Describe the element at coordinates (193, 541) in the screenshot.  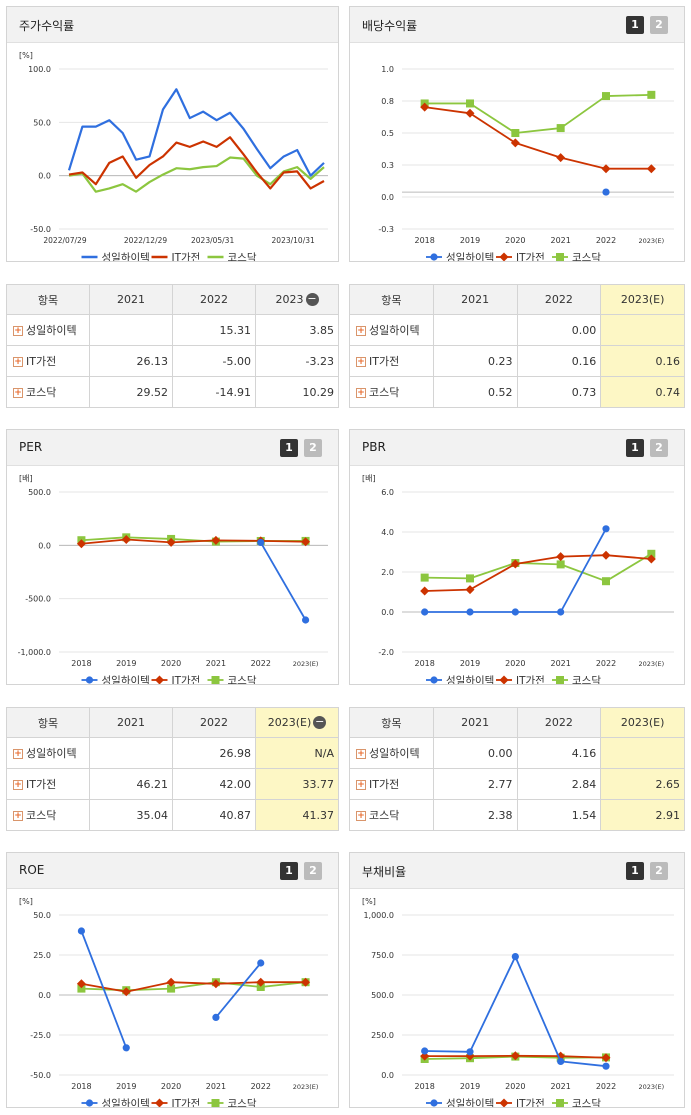
I see `series-line` at that location.